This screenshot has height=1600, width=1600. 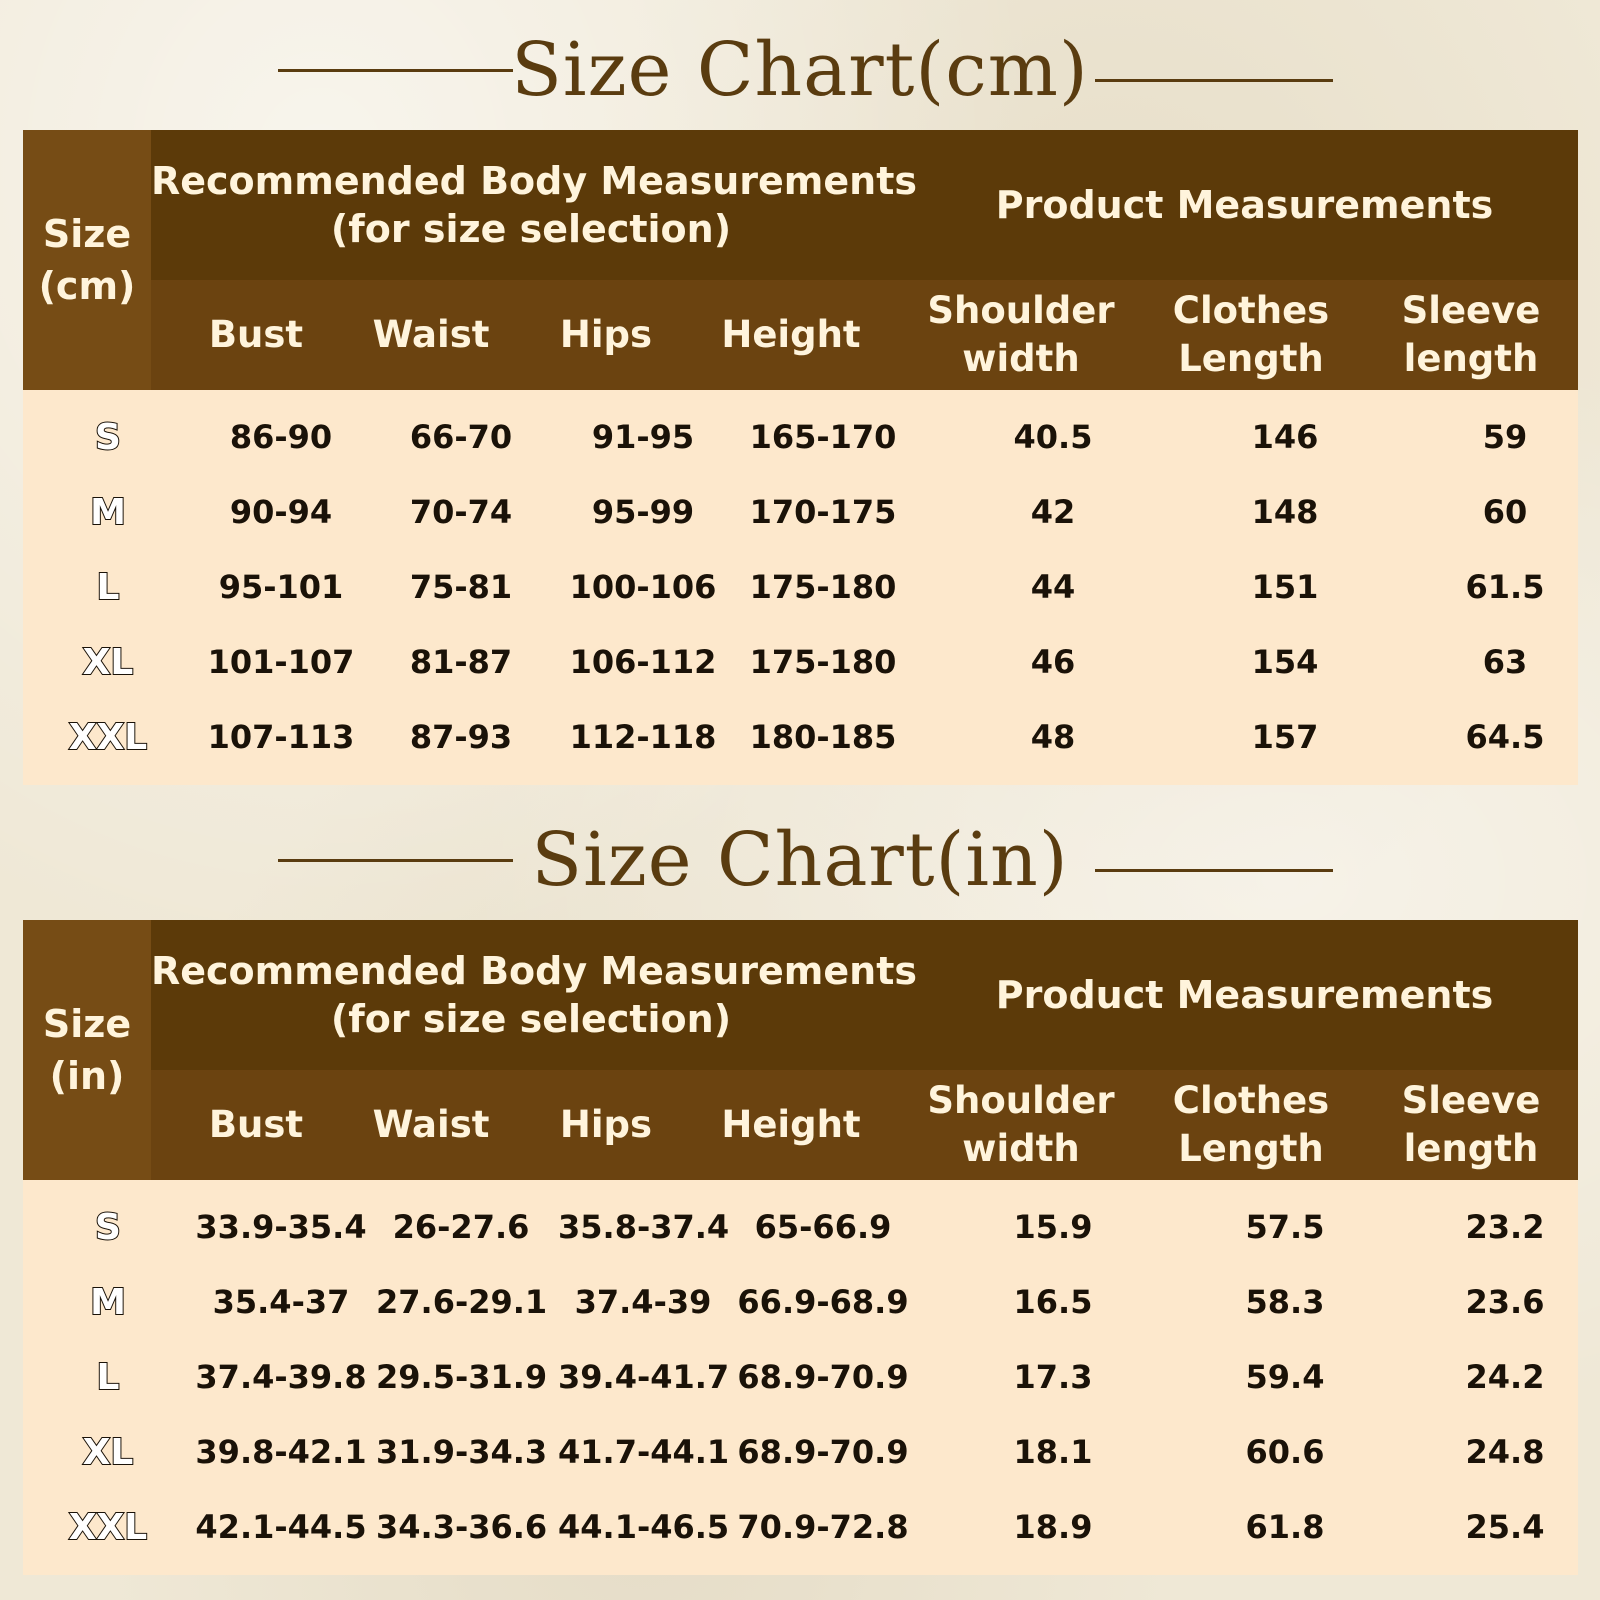 What do you see at coordinates (1505, 1302) in the screenshot?
I see `table-cell: 23.6` at bounding box center [1505, 1302].